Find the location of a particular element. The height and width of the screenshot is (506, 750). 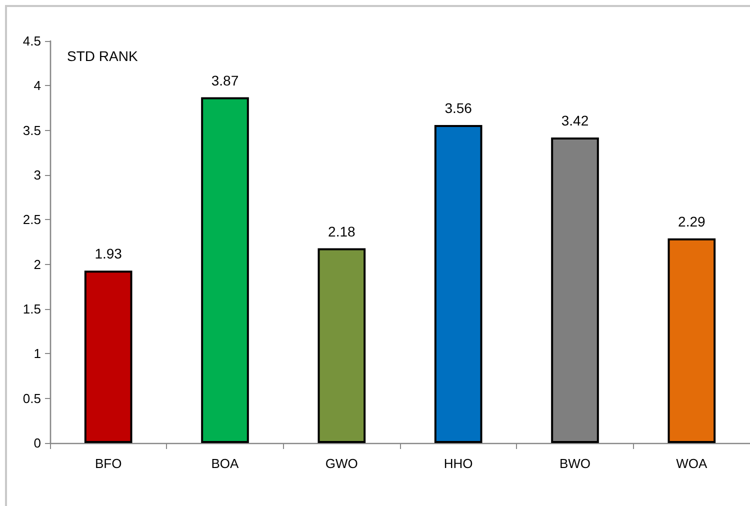

y-tick-label: 3 is located at coordinates (37, 175).